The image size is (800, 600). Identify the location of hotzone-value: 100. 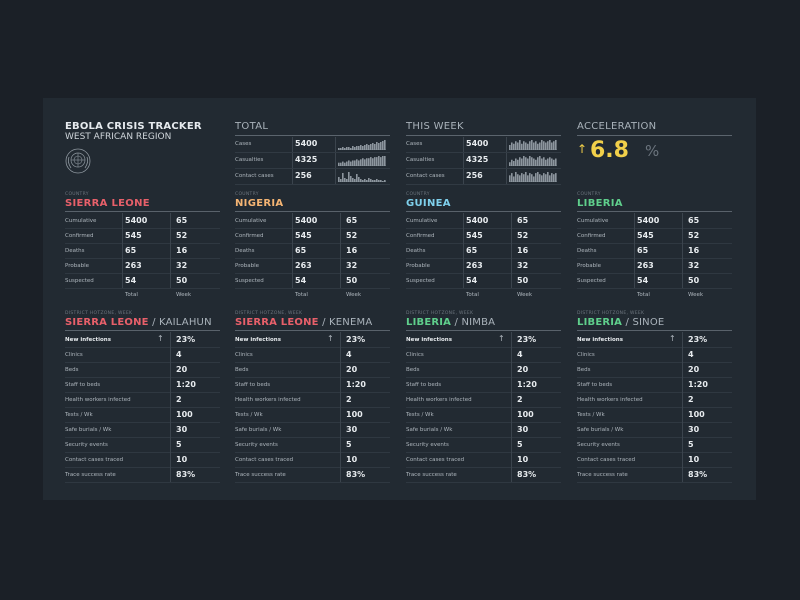
(354, 414).